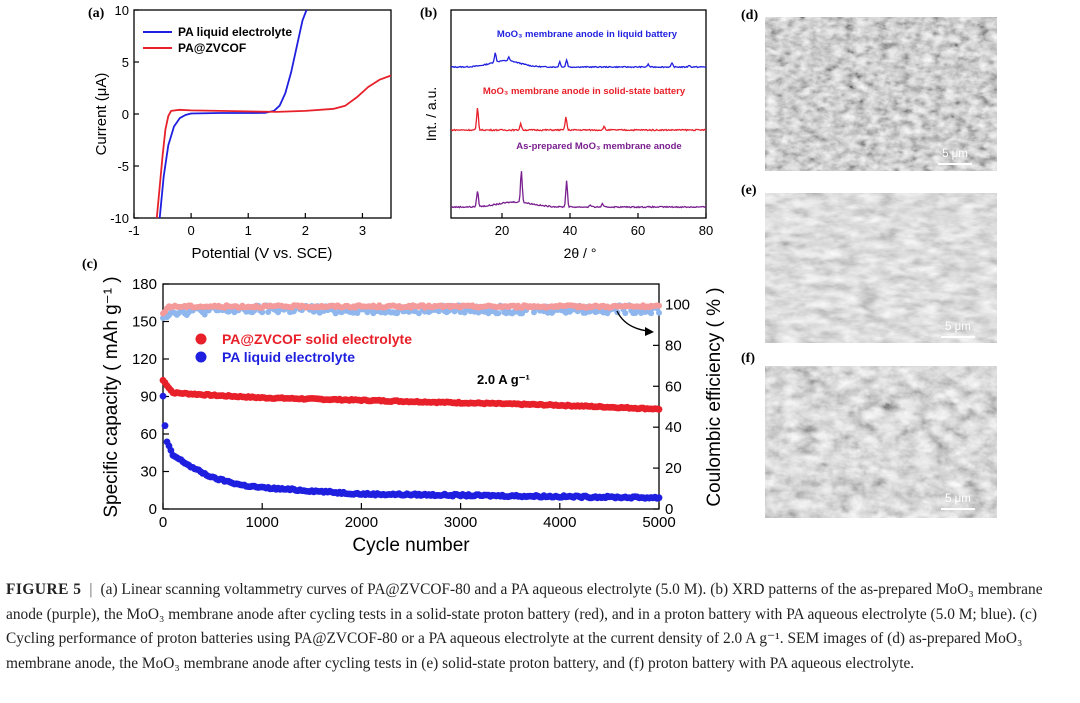 This screenshot has width=1080, height=703. Describe the element at coordinates (411, 545) in the screenshot. I see `panel-c-xlabel: Cycle number` at that location.